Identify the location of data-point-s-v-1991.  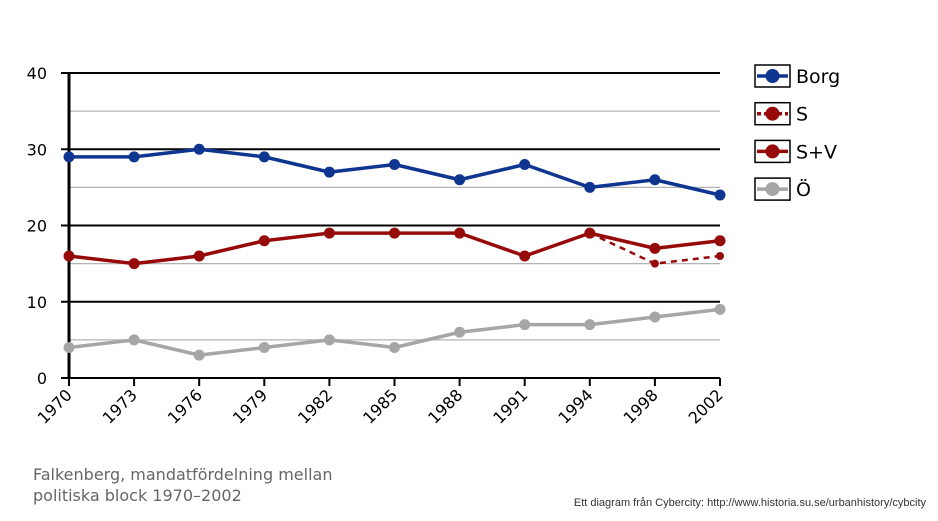
(525, 256).